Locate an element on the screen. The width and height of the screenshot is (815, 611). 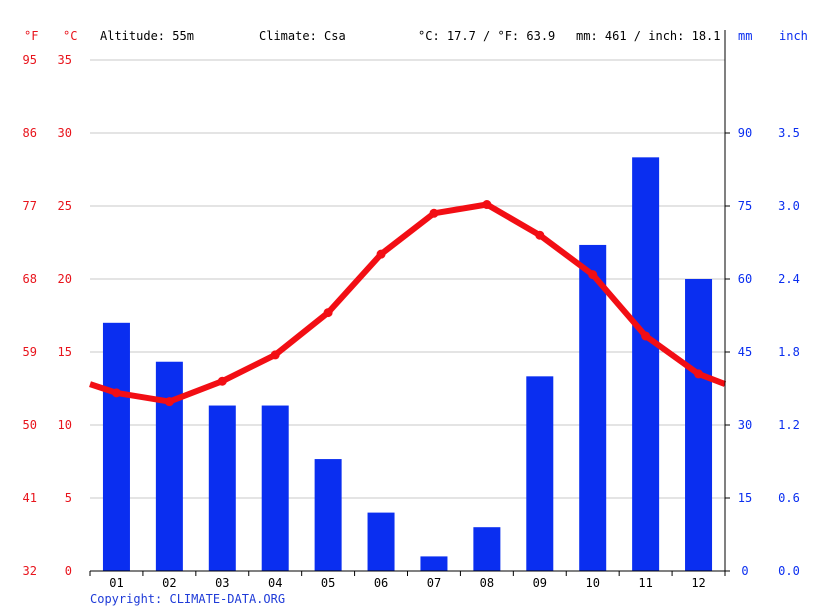
precipitation-total-label: mm: 461 / inch: 18.1 is located at coordinates (648, 36).